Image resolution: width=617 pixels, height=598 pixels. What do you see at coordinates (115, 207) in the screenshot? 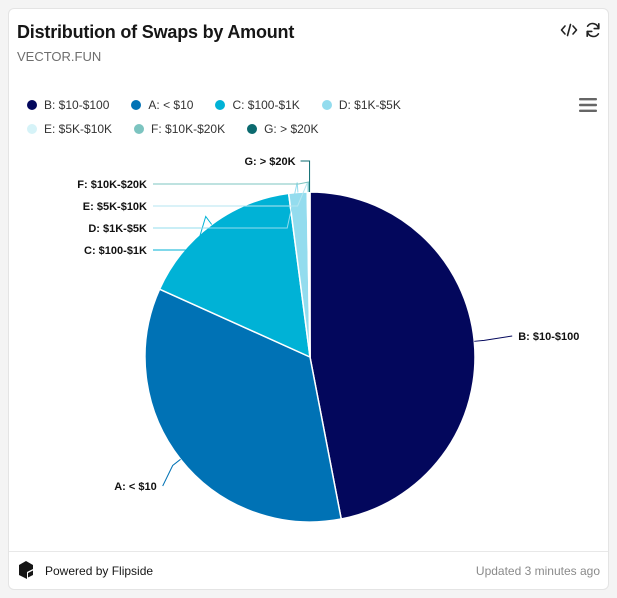
I see `data-label: E: $5K-$10K` at bounding box center [115, 207].